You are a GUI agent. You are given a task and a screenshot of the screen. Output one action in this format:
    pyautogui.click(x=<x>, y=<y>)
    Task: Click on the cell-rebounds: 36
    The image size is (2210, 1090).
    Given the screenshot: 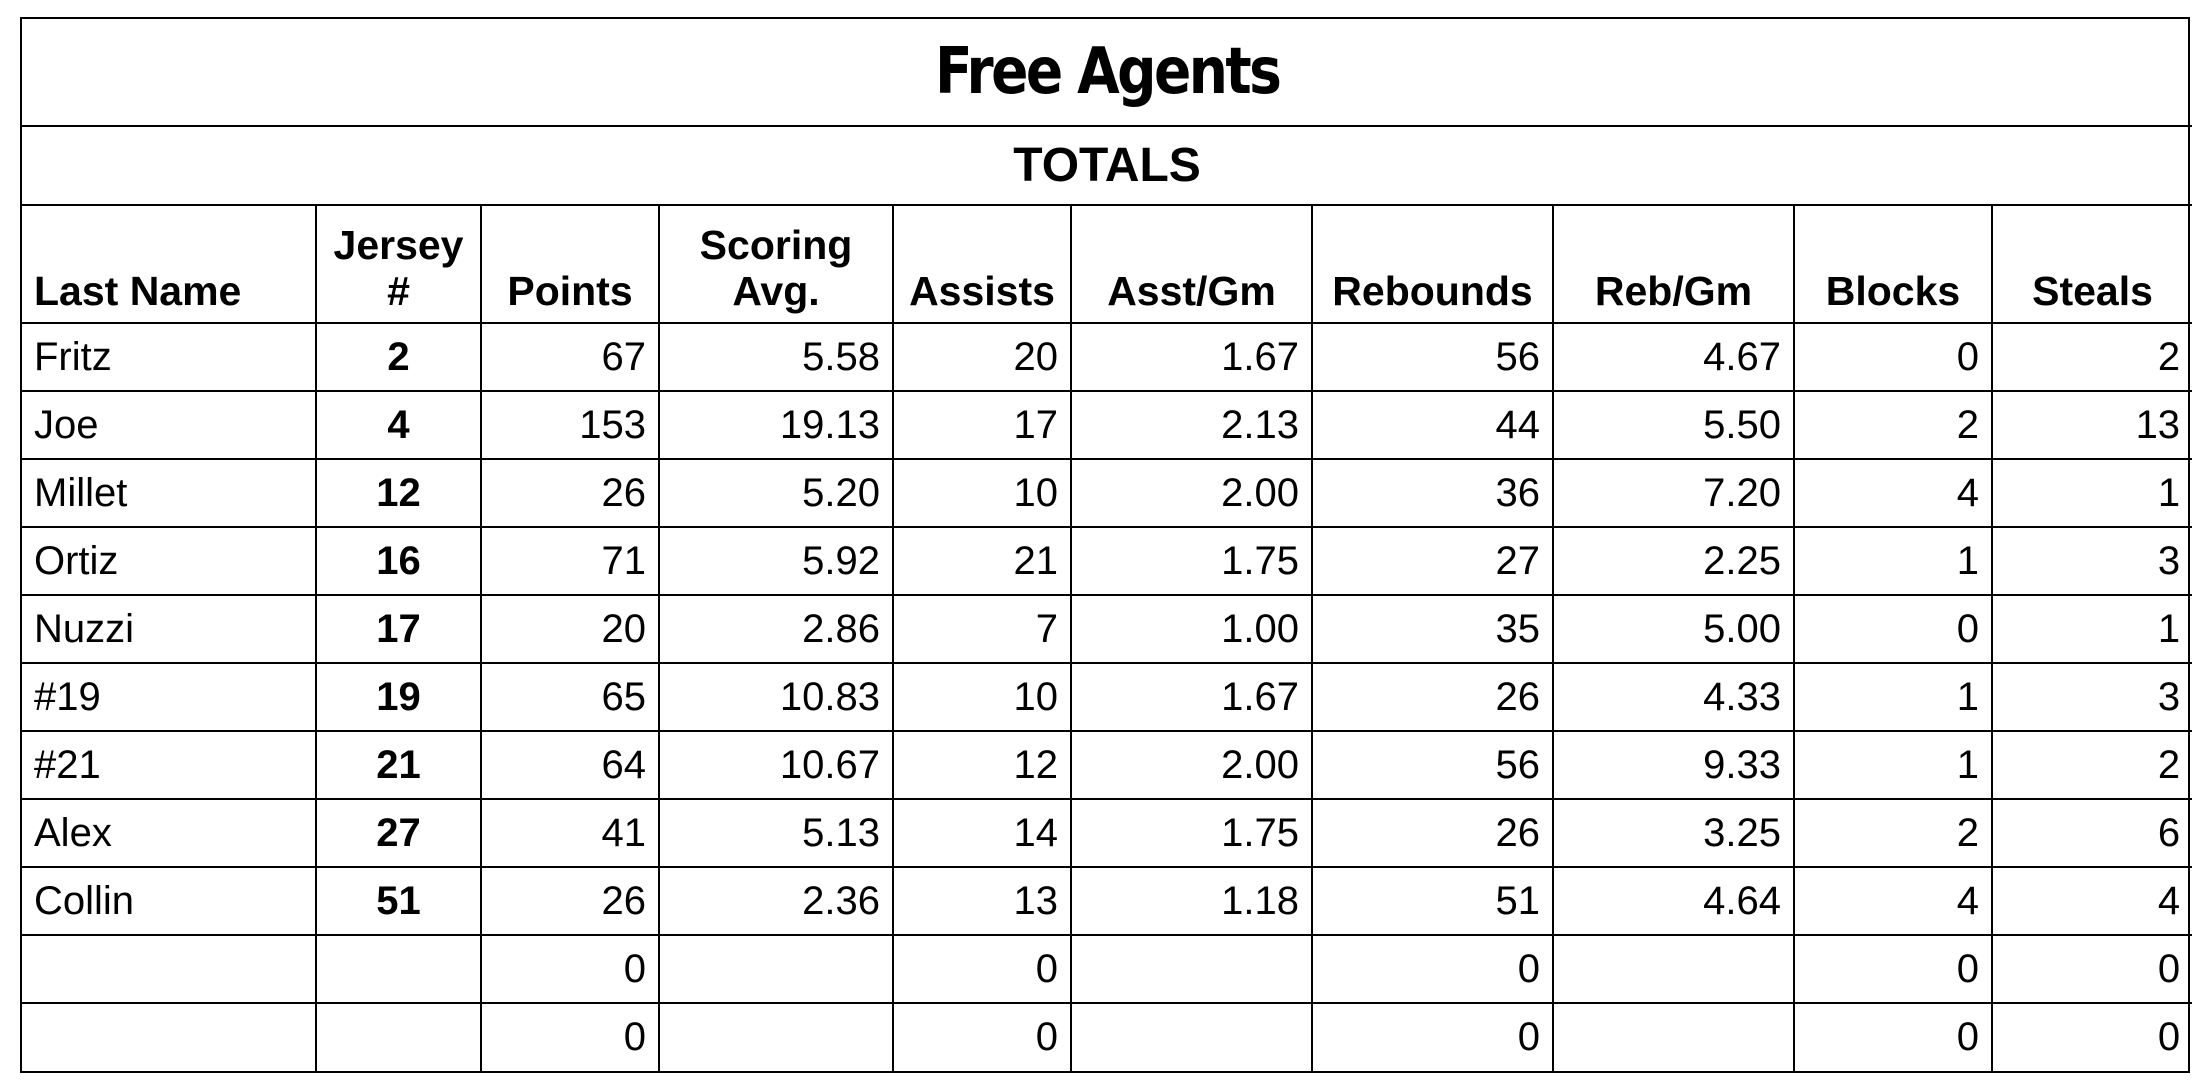 What is the action you would take?
    pyautogui.click(x=1432, y=493)
    